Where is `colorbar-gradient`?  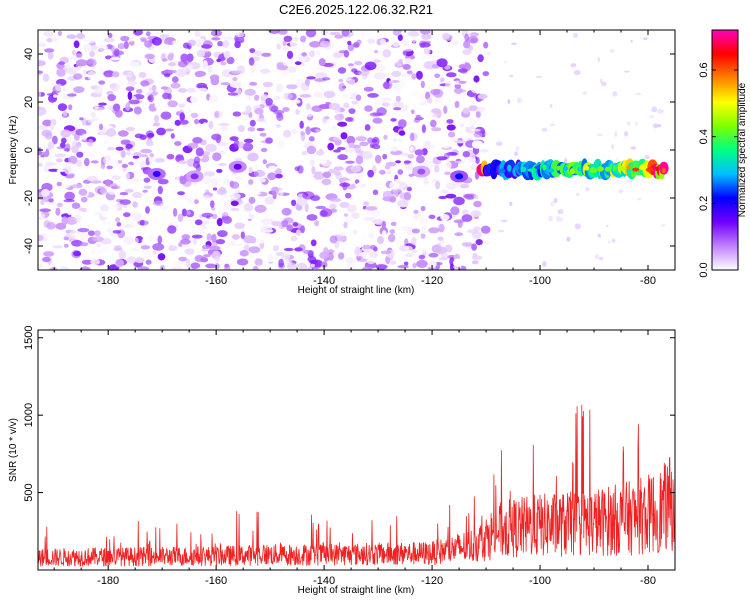 colorbar-gradient is located at coordinates (725, 150).